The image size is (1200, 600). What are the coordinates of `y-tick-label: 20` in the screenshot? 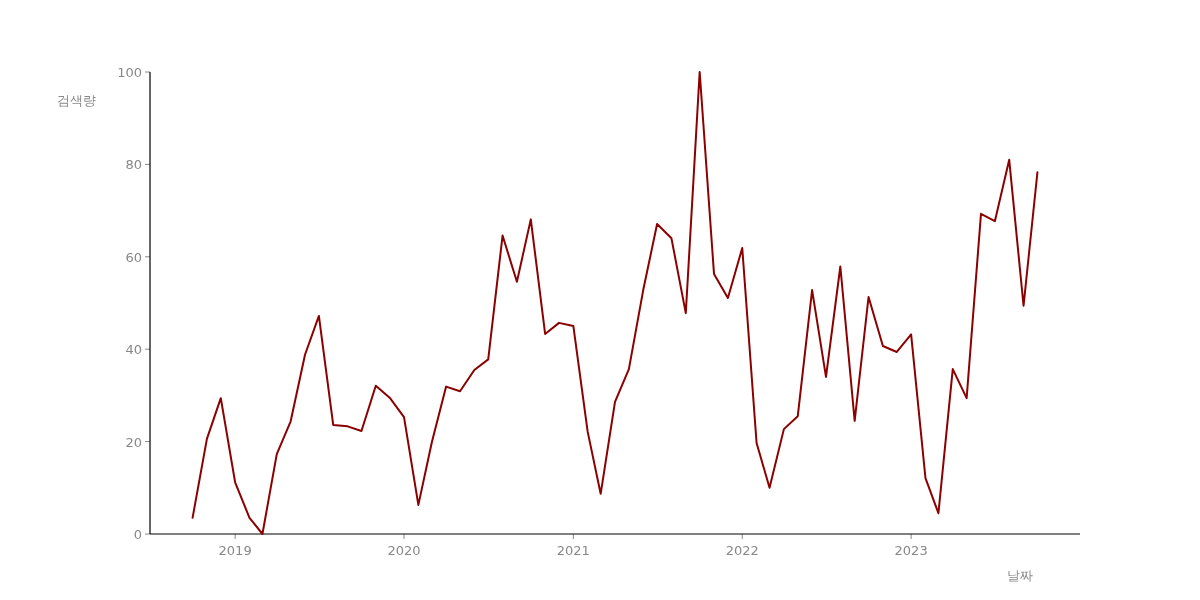 It's located at (133, 442).